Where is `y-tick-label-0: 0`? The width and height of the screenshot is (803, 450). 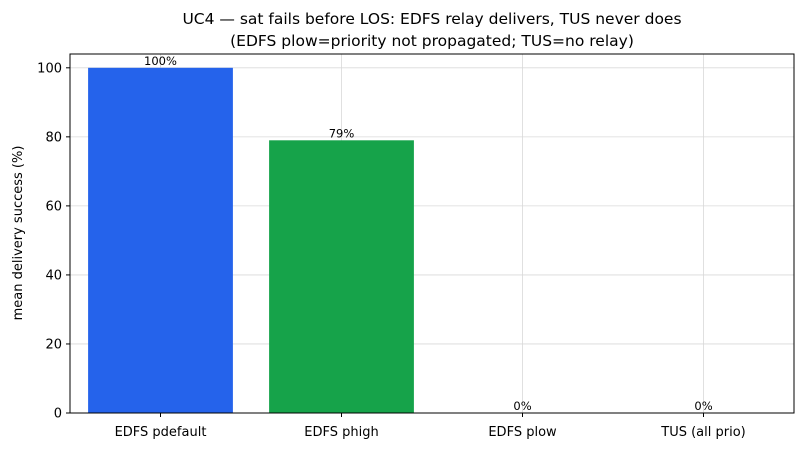 y-tick-label-0: 0 is located at coordinates (58, 414).